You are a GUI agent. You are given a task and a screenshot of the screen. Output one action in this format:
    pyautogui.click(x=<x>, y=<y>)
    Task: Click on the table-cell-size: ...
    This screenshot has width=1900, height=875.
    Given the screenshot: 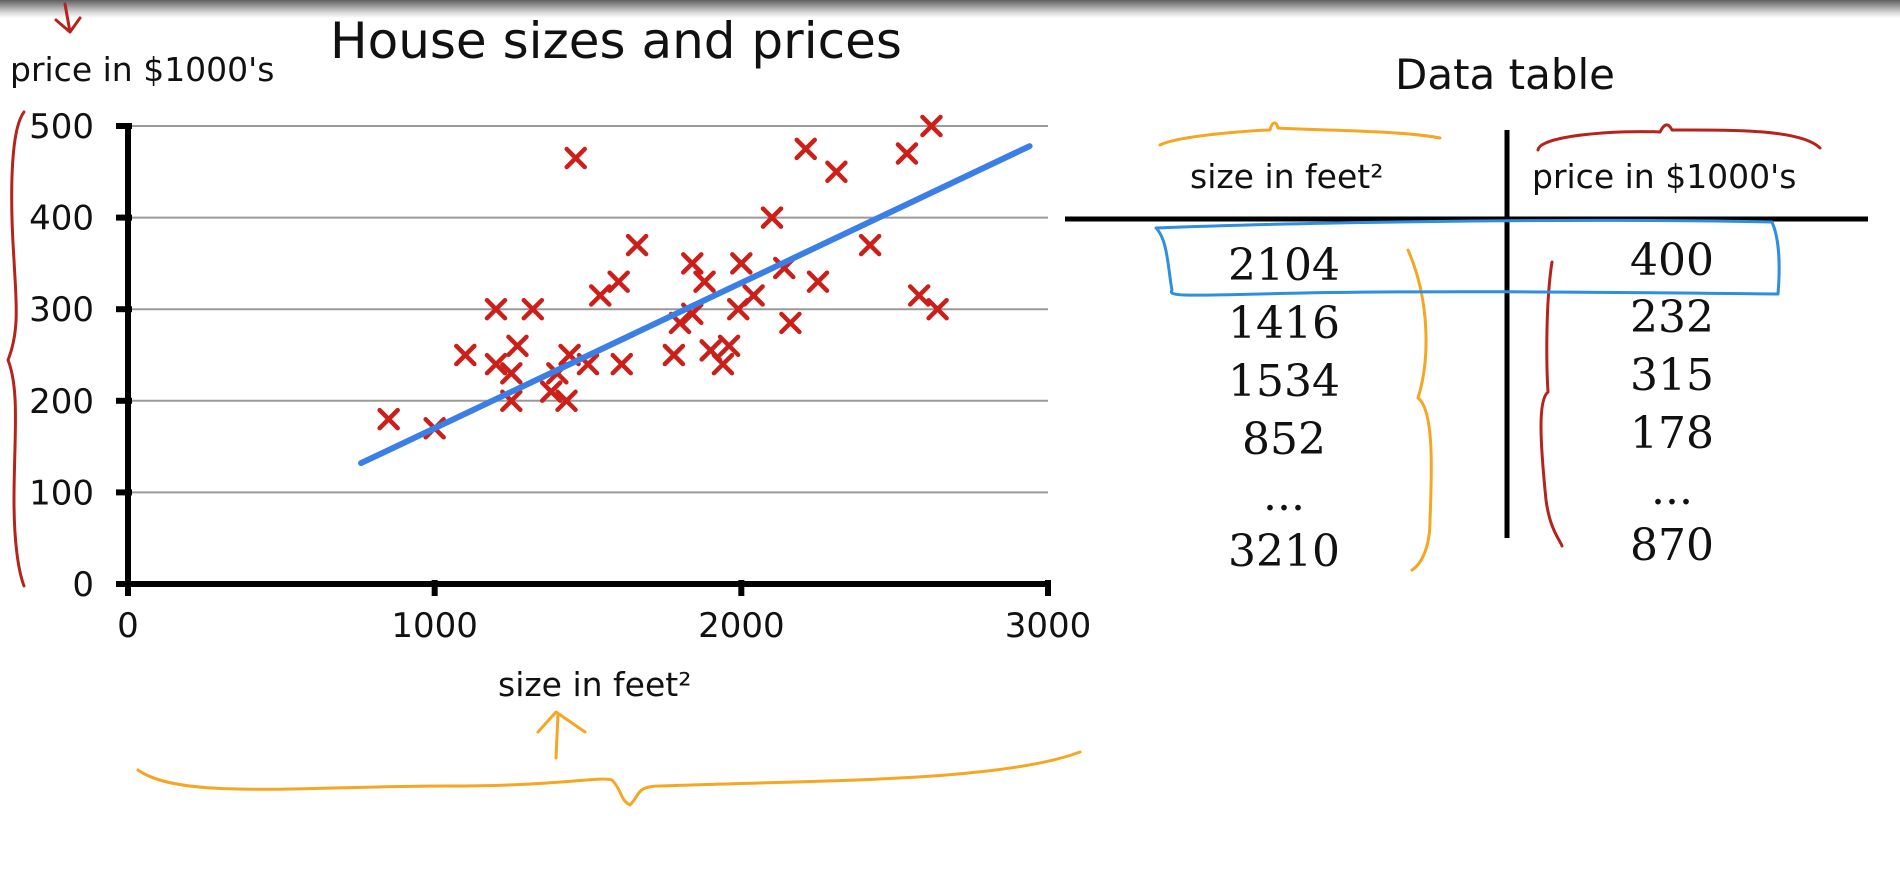 What is the action you would take?
    pyautogui.click(x=1284, y=495)
    